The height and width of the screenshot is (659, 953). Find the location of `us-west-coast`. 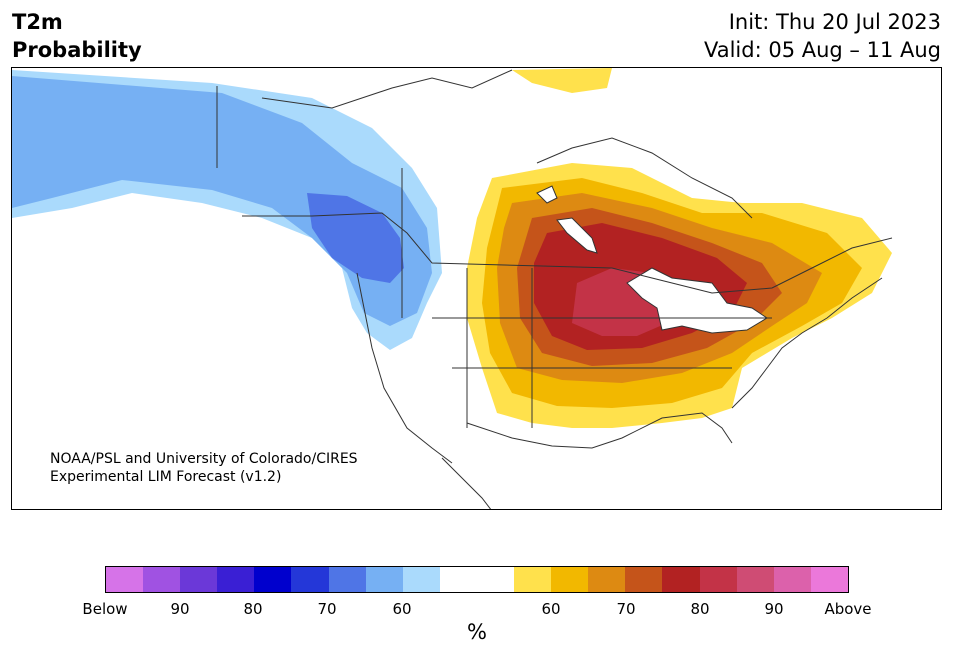

us-west-coast is located at coordinates (404, 368).